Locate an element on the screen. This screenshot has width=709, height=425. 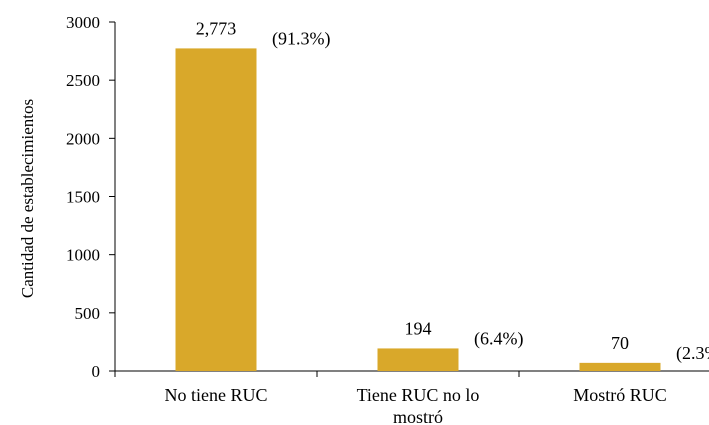
y-tick-label: 0 is located at coordinates (96, 371).